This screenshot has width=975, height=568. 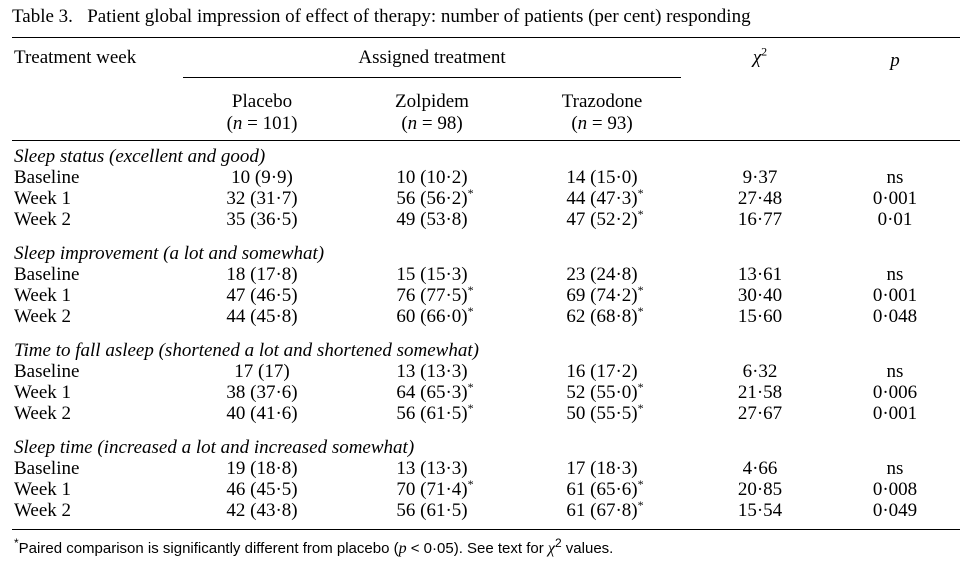 I want to click on bottom-rule, so click(x=486, y=529).